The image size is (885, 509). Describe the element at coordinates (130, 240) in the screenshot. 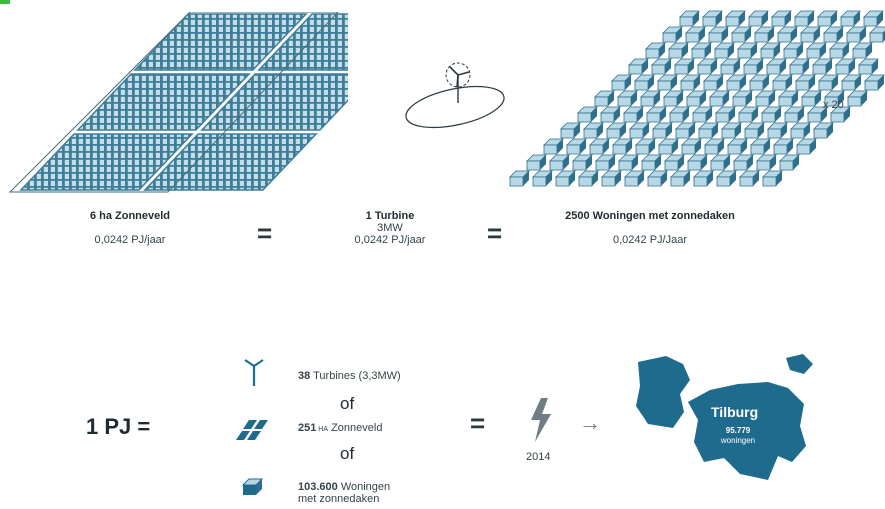

I see `solar-field-value: 0,0242 PJ/jaar` at that location.